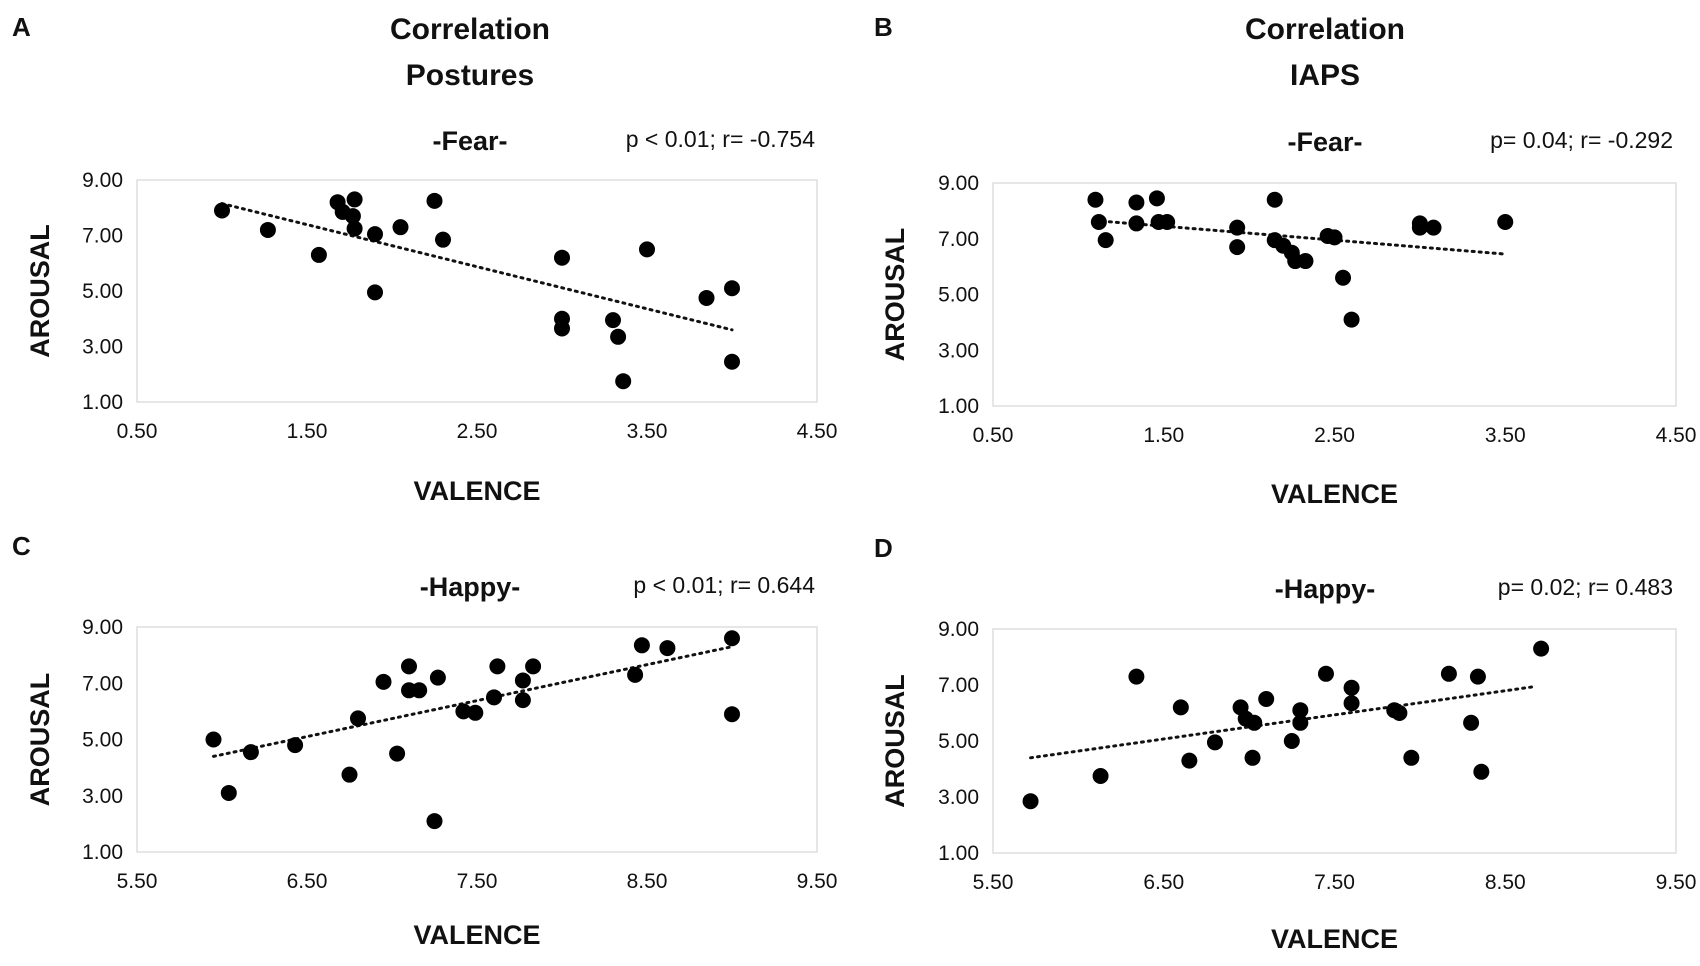 The height and width of the screenshot is (966, 1700). What do you see at coordinates (1505, 435) in the screenshot?
I see `x-tick-label: 3.50` at bounding box center [1505, 435].